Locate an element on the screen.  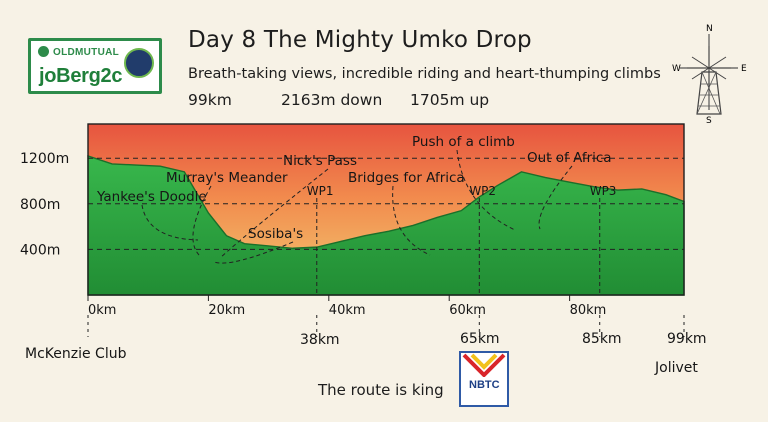
climb-stat: 1705m up is located at coordinates (450, 100).